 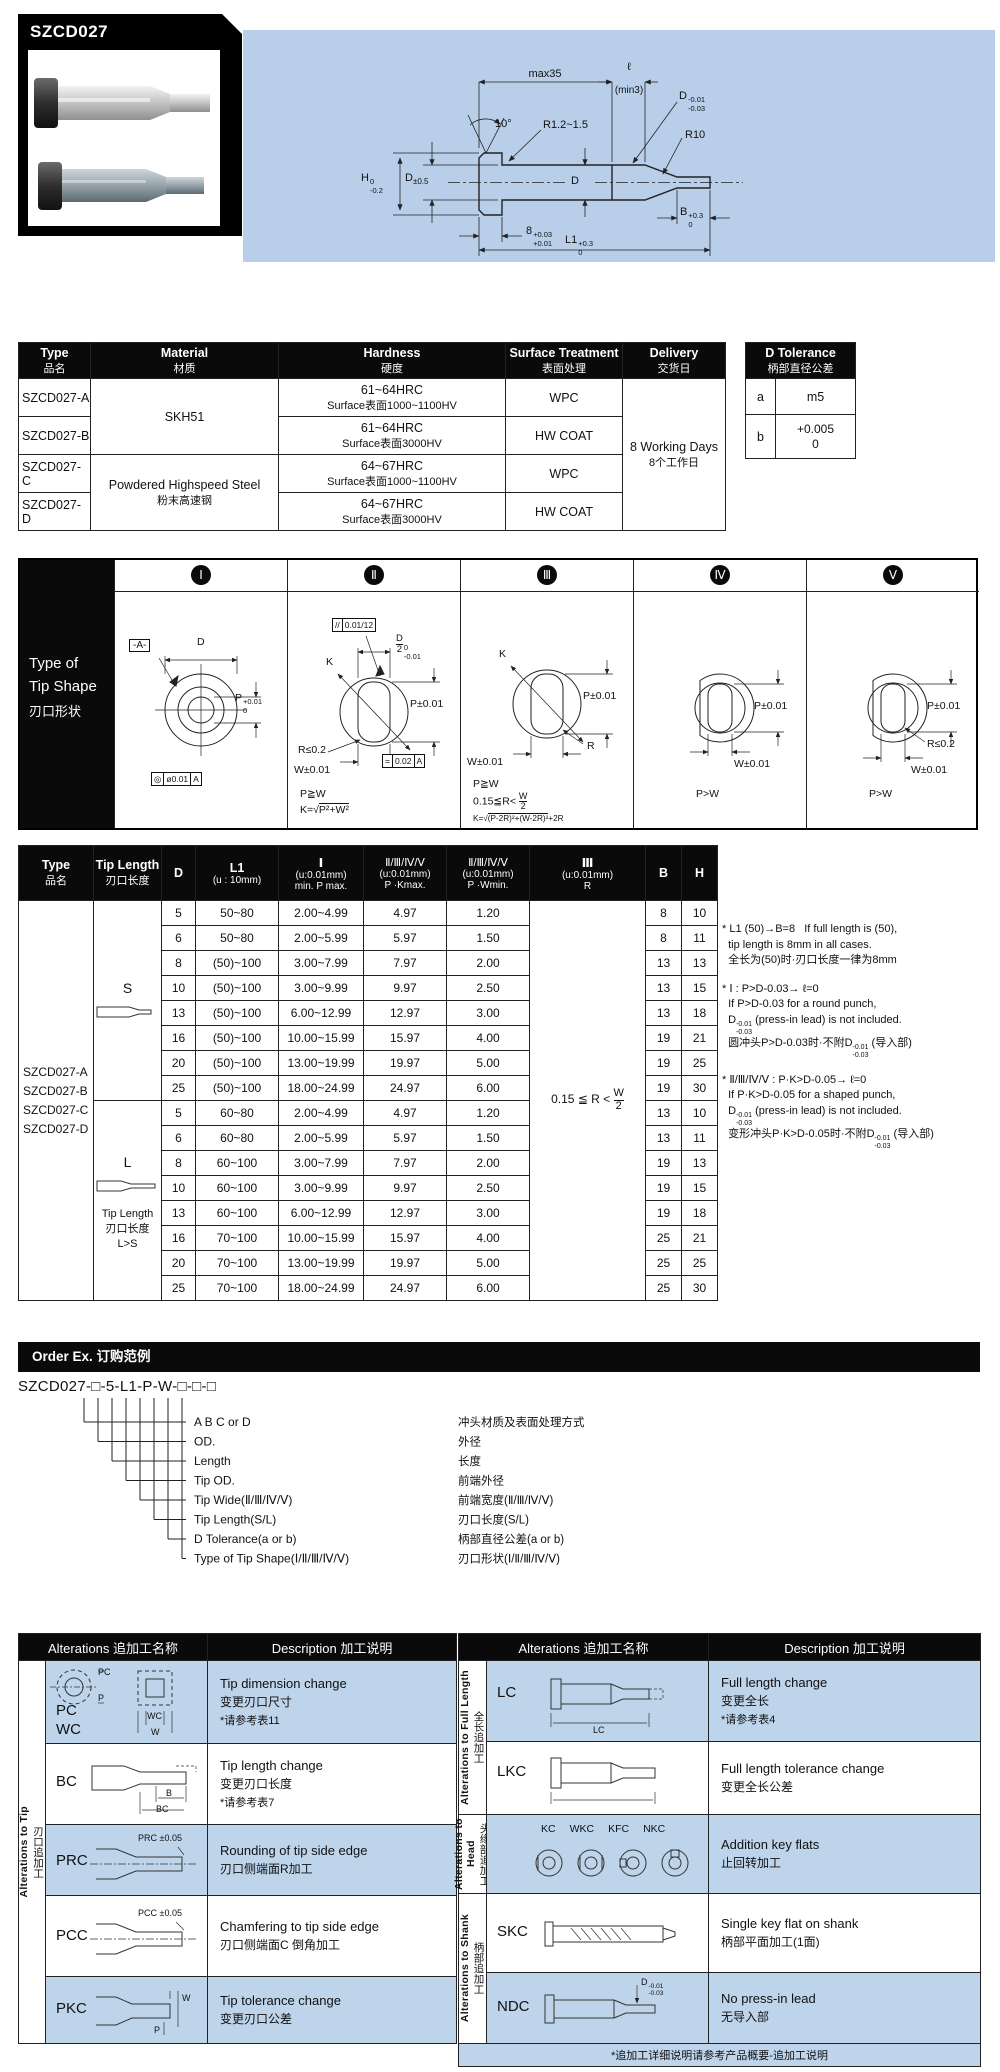 What do you see at coordinates (488, 963) in the screenshot?
I see `dim-cell: 2.00` at bounding box center [488, 963].